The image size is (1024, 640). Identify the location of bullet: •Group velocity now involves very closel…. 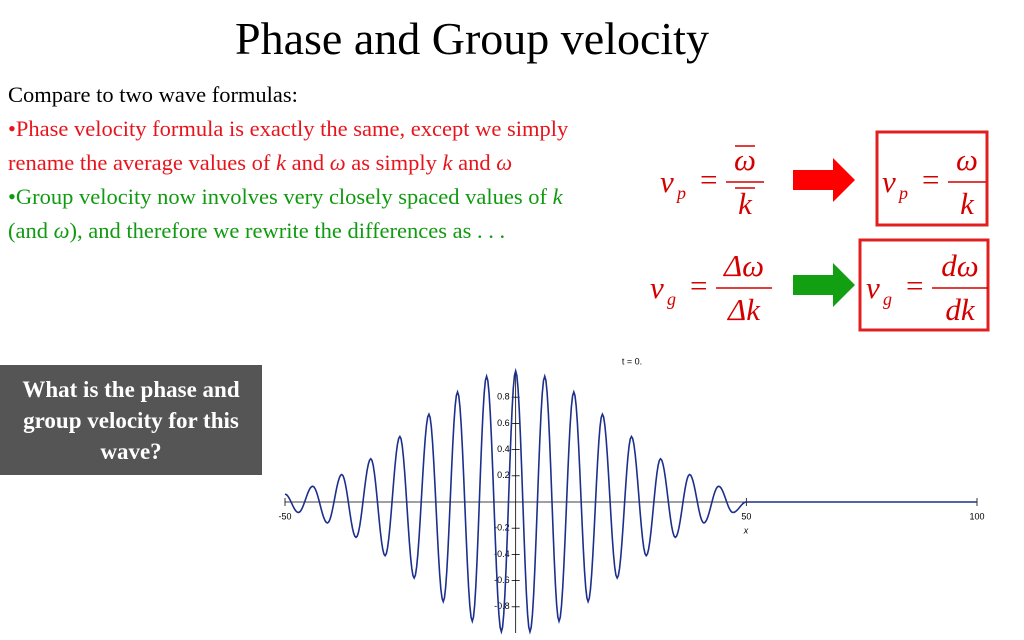
(304, 214).